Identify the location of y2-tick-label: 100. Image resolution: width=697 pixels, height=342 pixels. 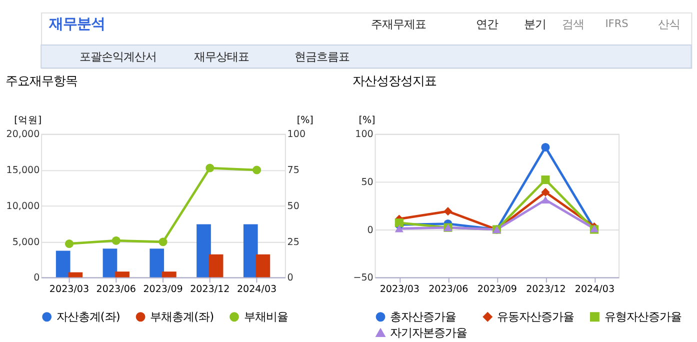
(296, 134).